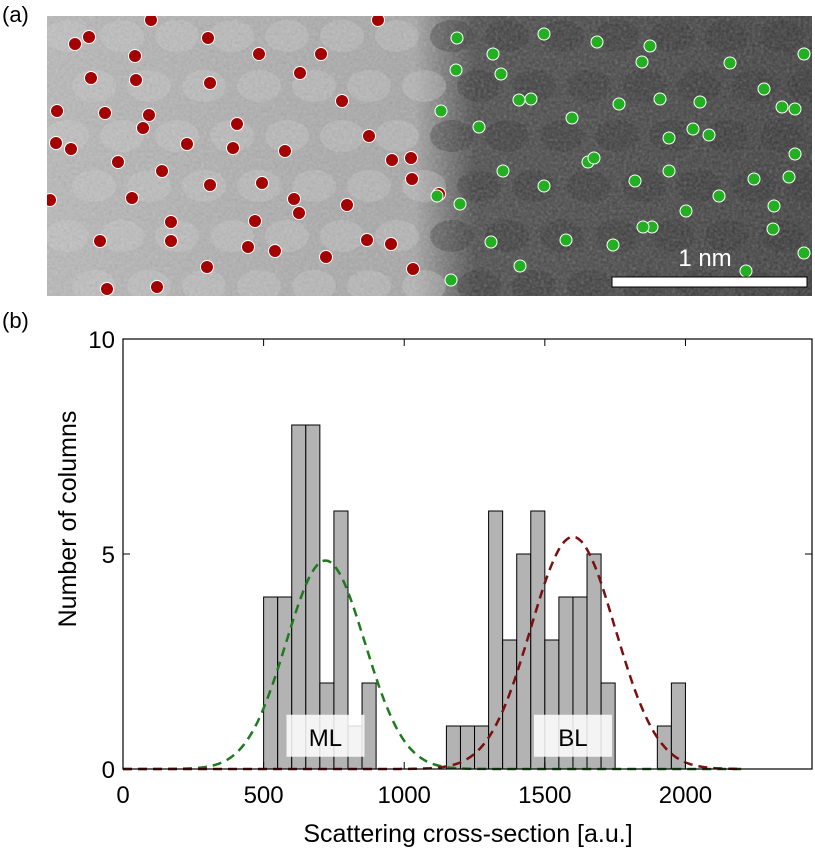  Describe the element at coordinates (108, 555) in the screenshot. I see `y-tick-label: 5` at that location.